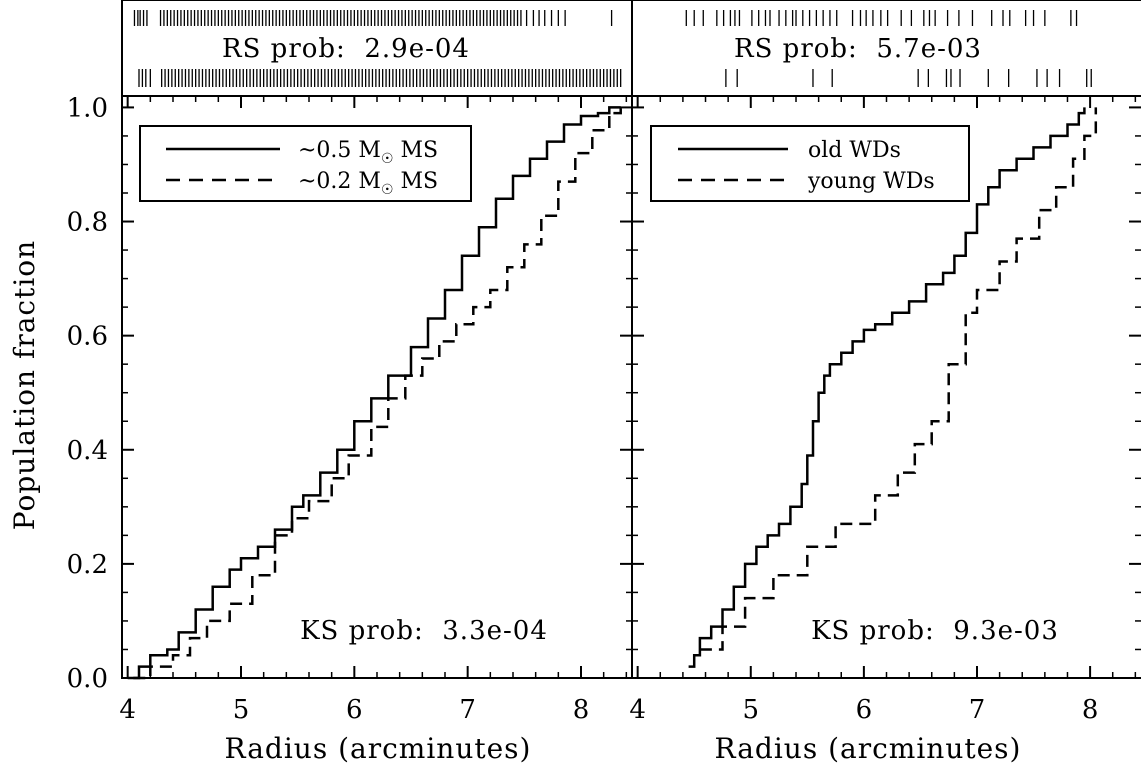  What do you see at coordinates (87, 108) in the screenshot?
I see `y-tick-label: 1.0` at bounding box center [87, 108].